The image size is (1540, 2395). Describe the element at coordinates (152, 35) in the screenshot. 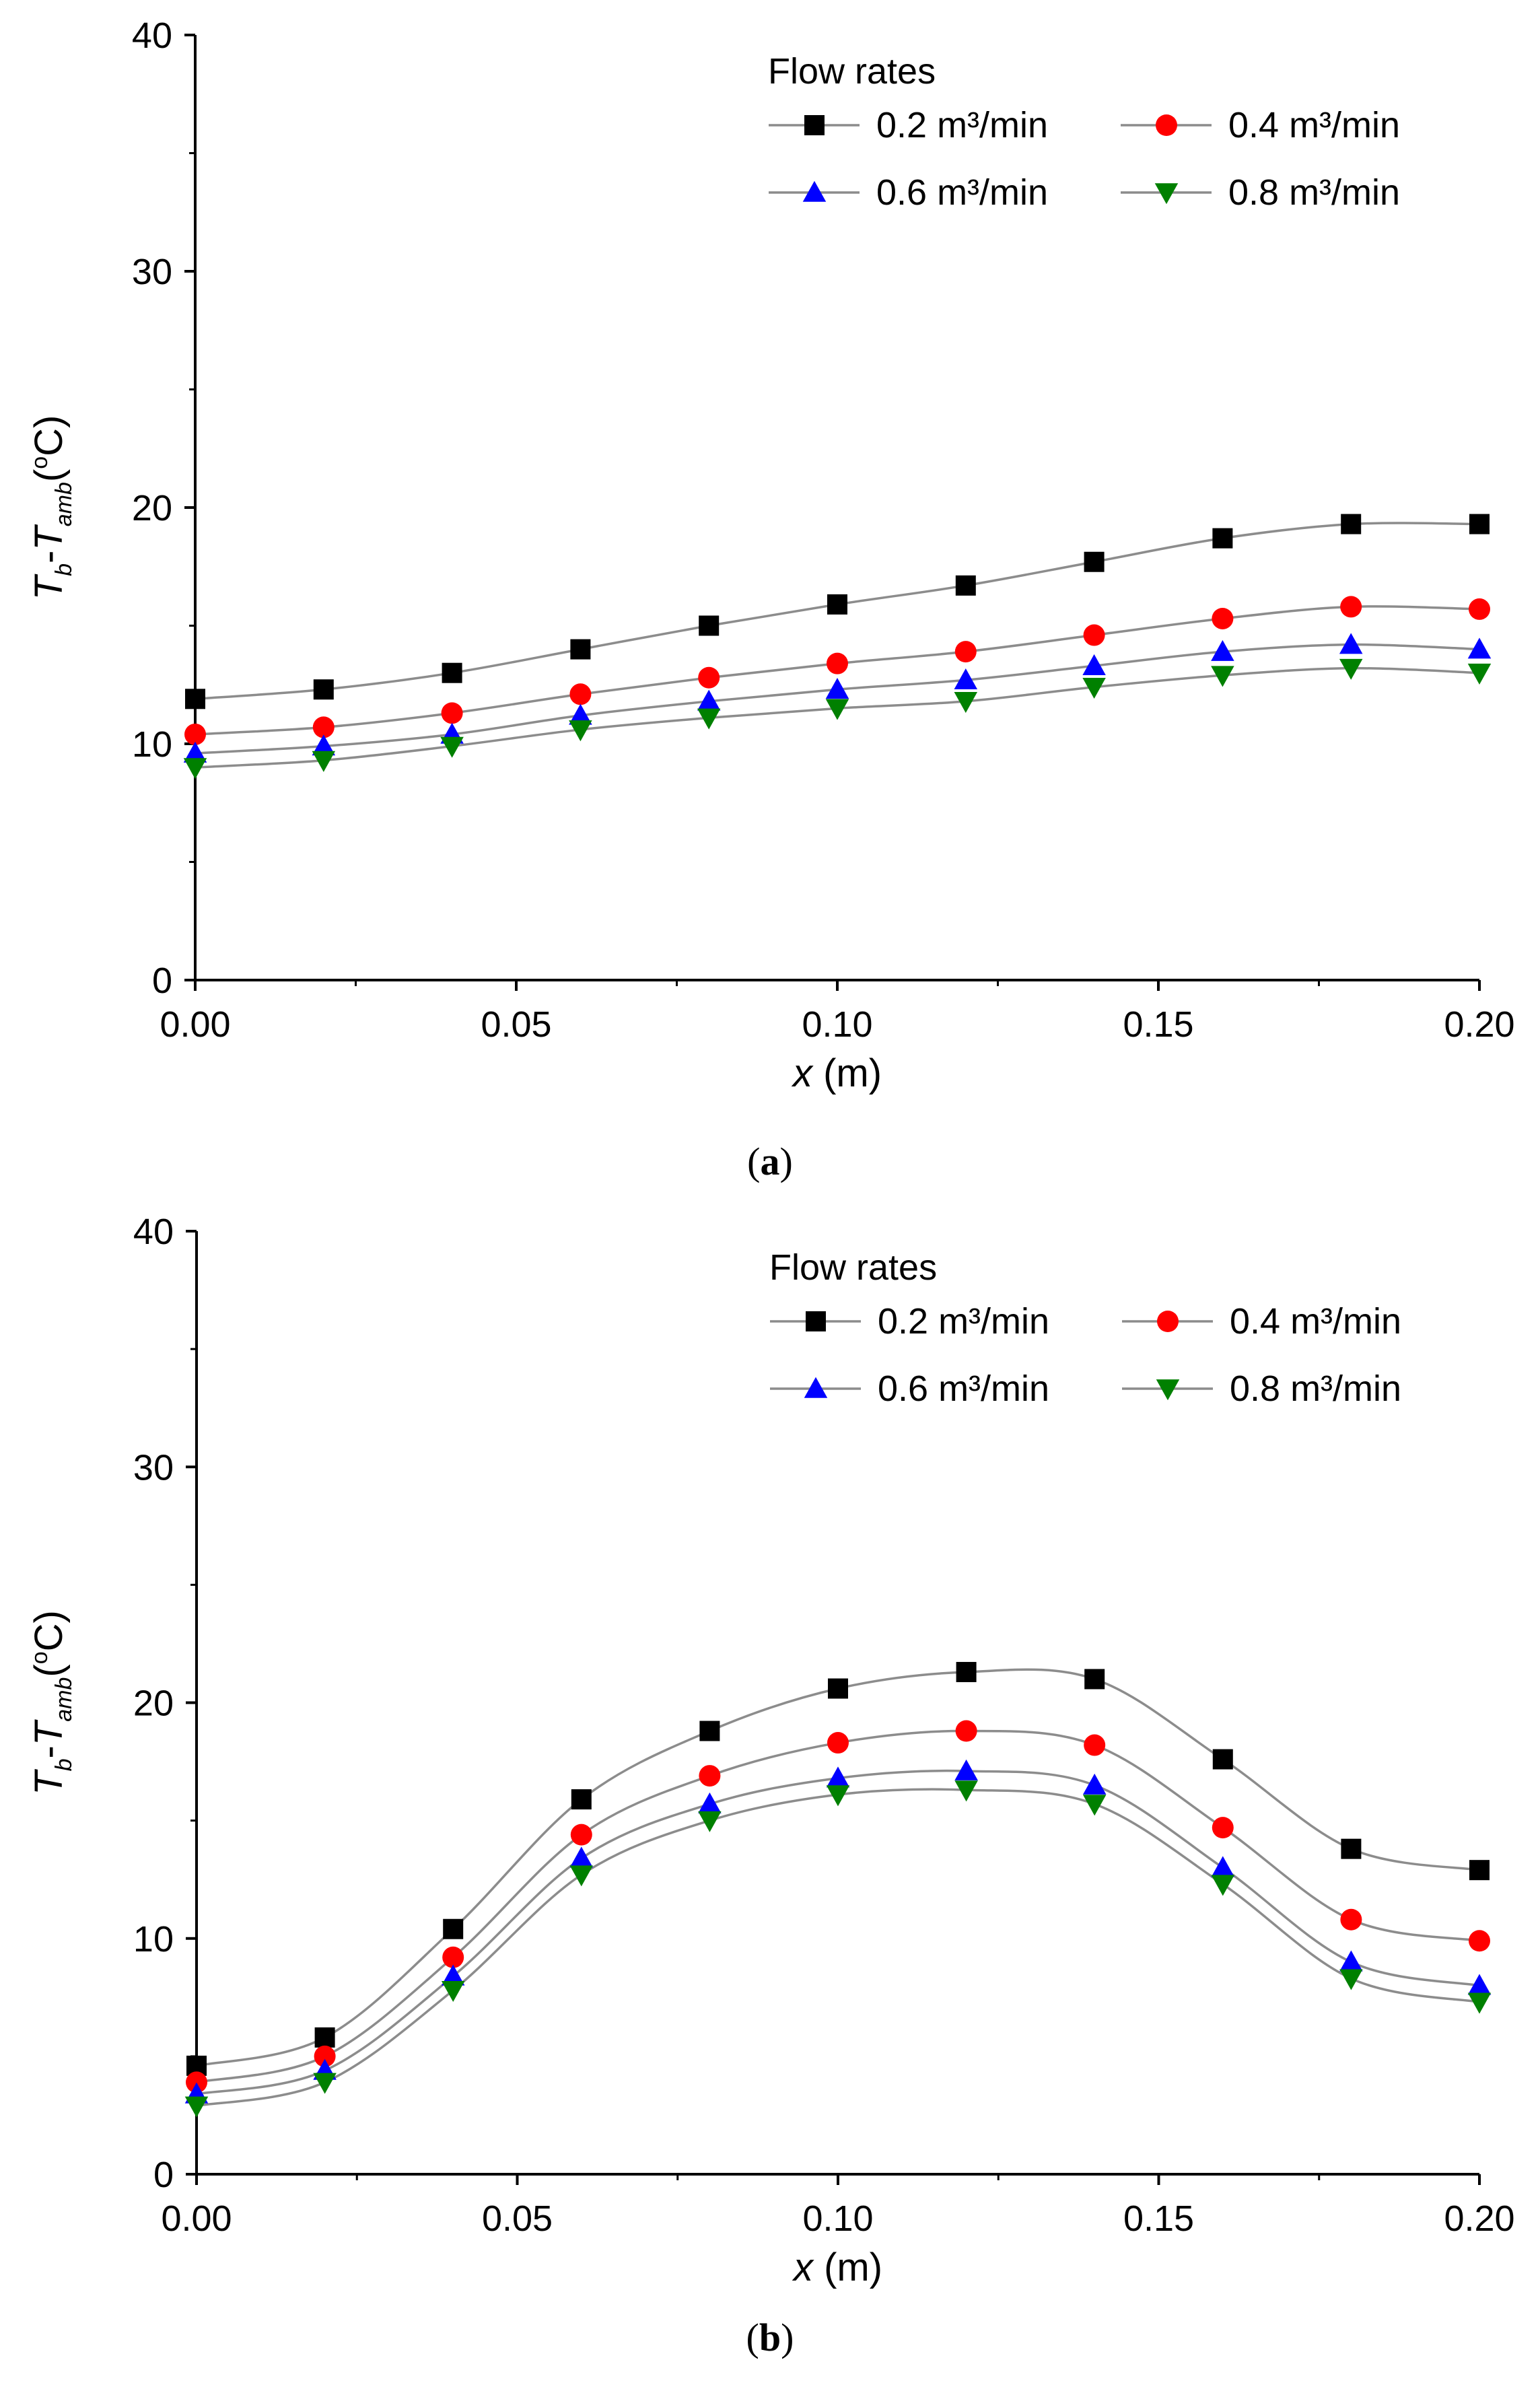

I see `y-tick-label: 40` at that location.